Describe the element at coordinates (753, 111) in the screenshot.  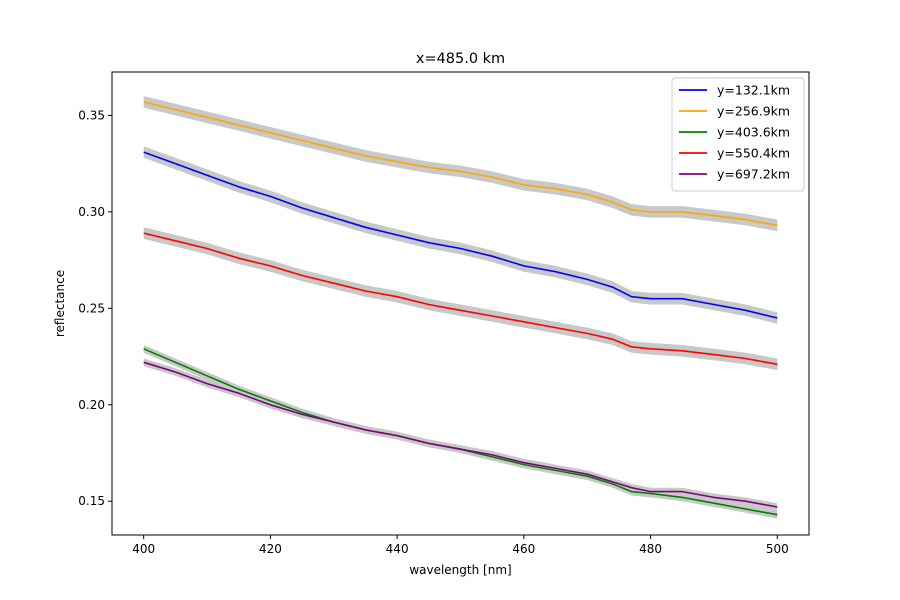
I see `legend-label: y=256.9km` at that location.